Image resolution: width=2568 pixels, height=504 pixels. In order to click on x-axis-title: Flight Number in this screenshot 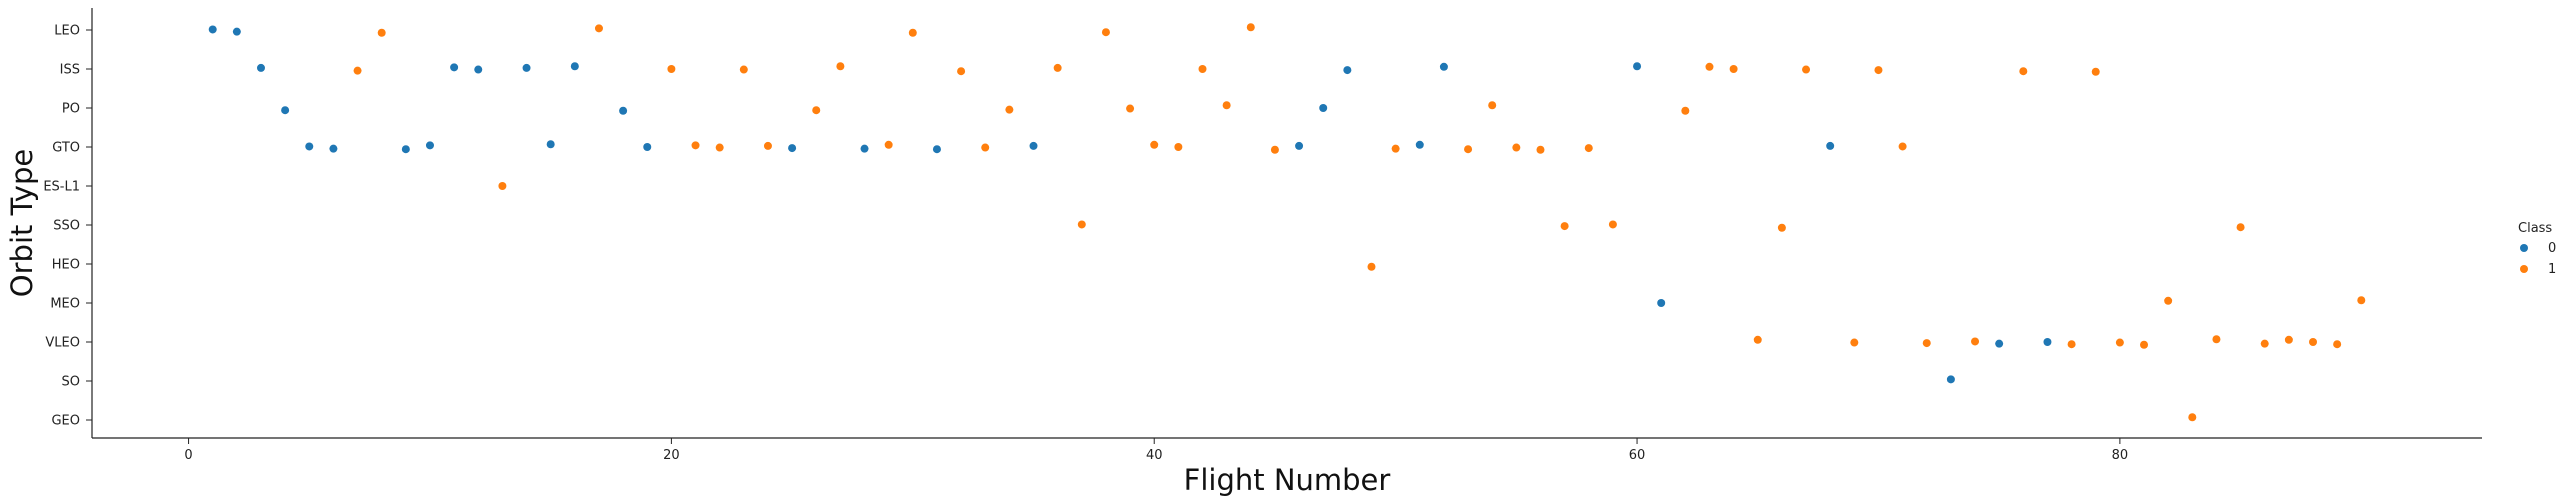, I will do `click(1287, 480)`.